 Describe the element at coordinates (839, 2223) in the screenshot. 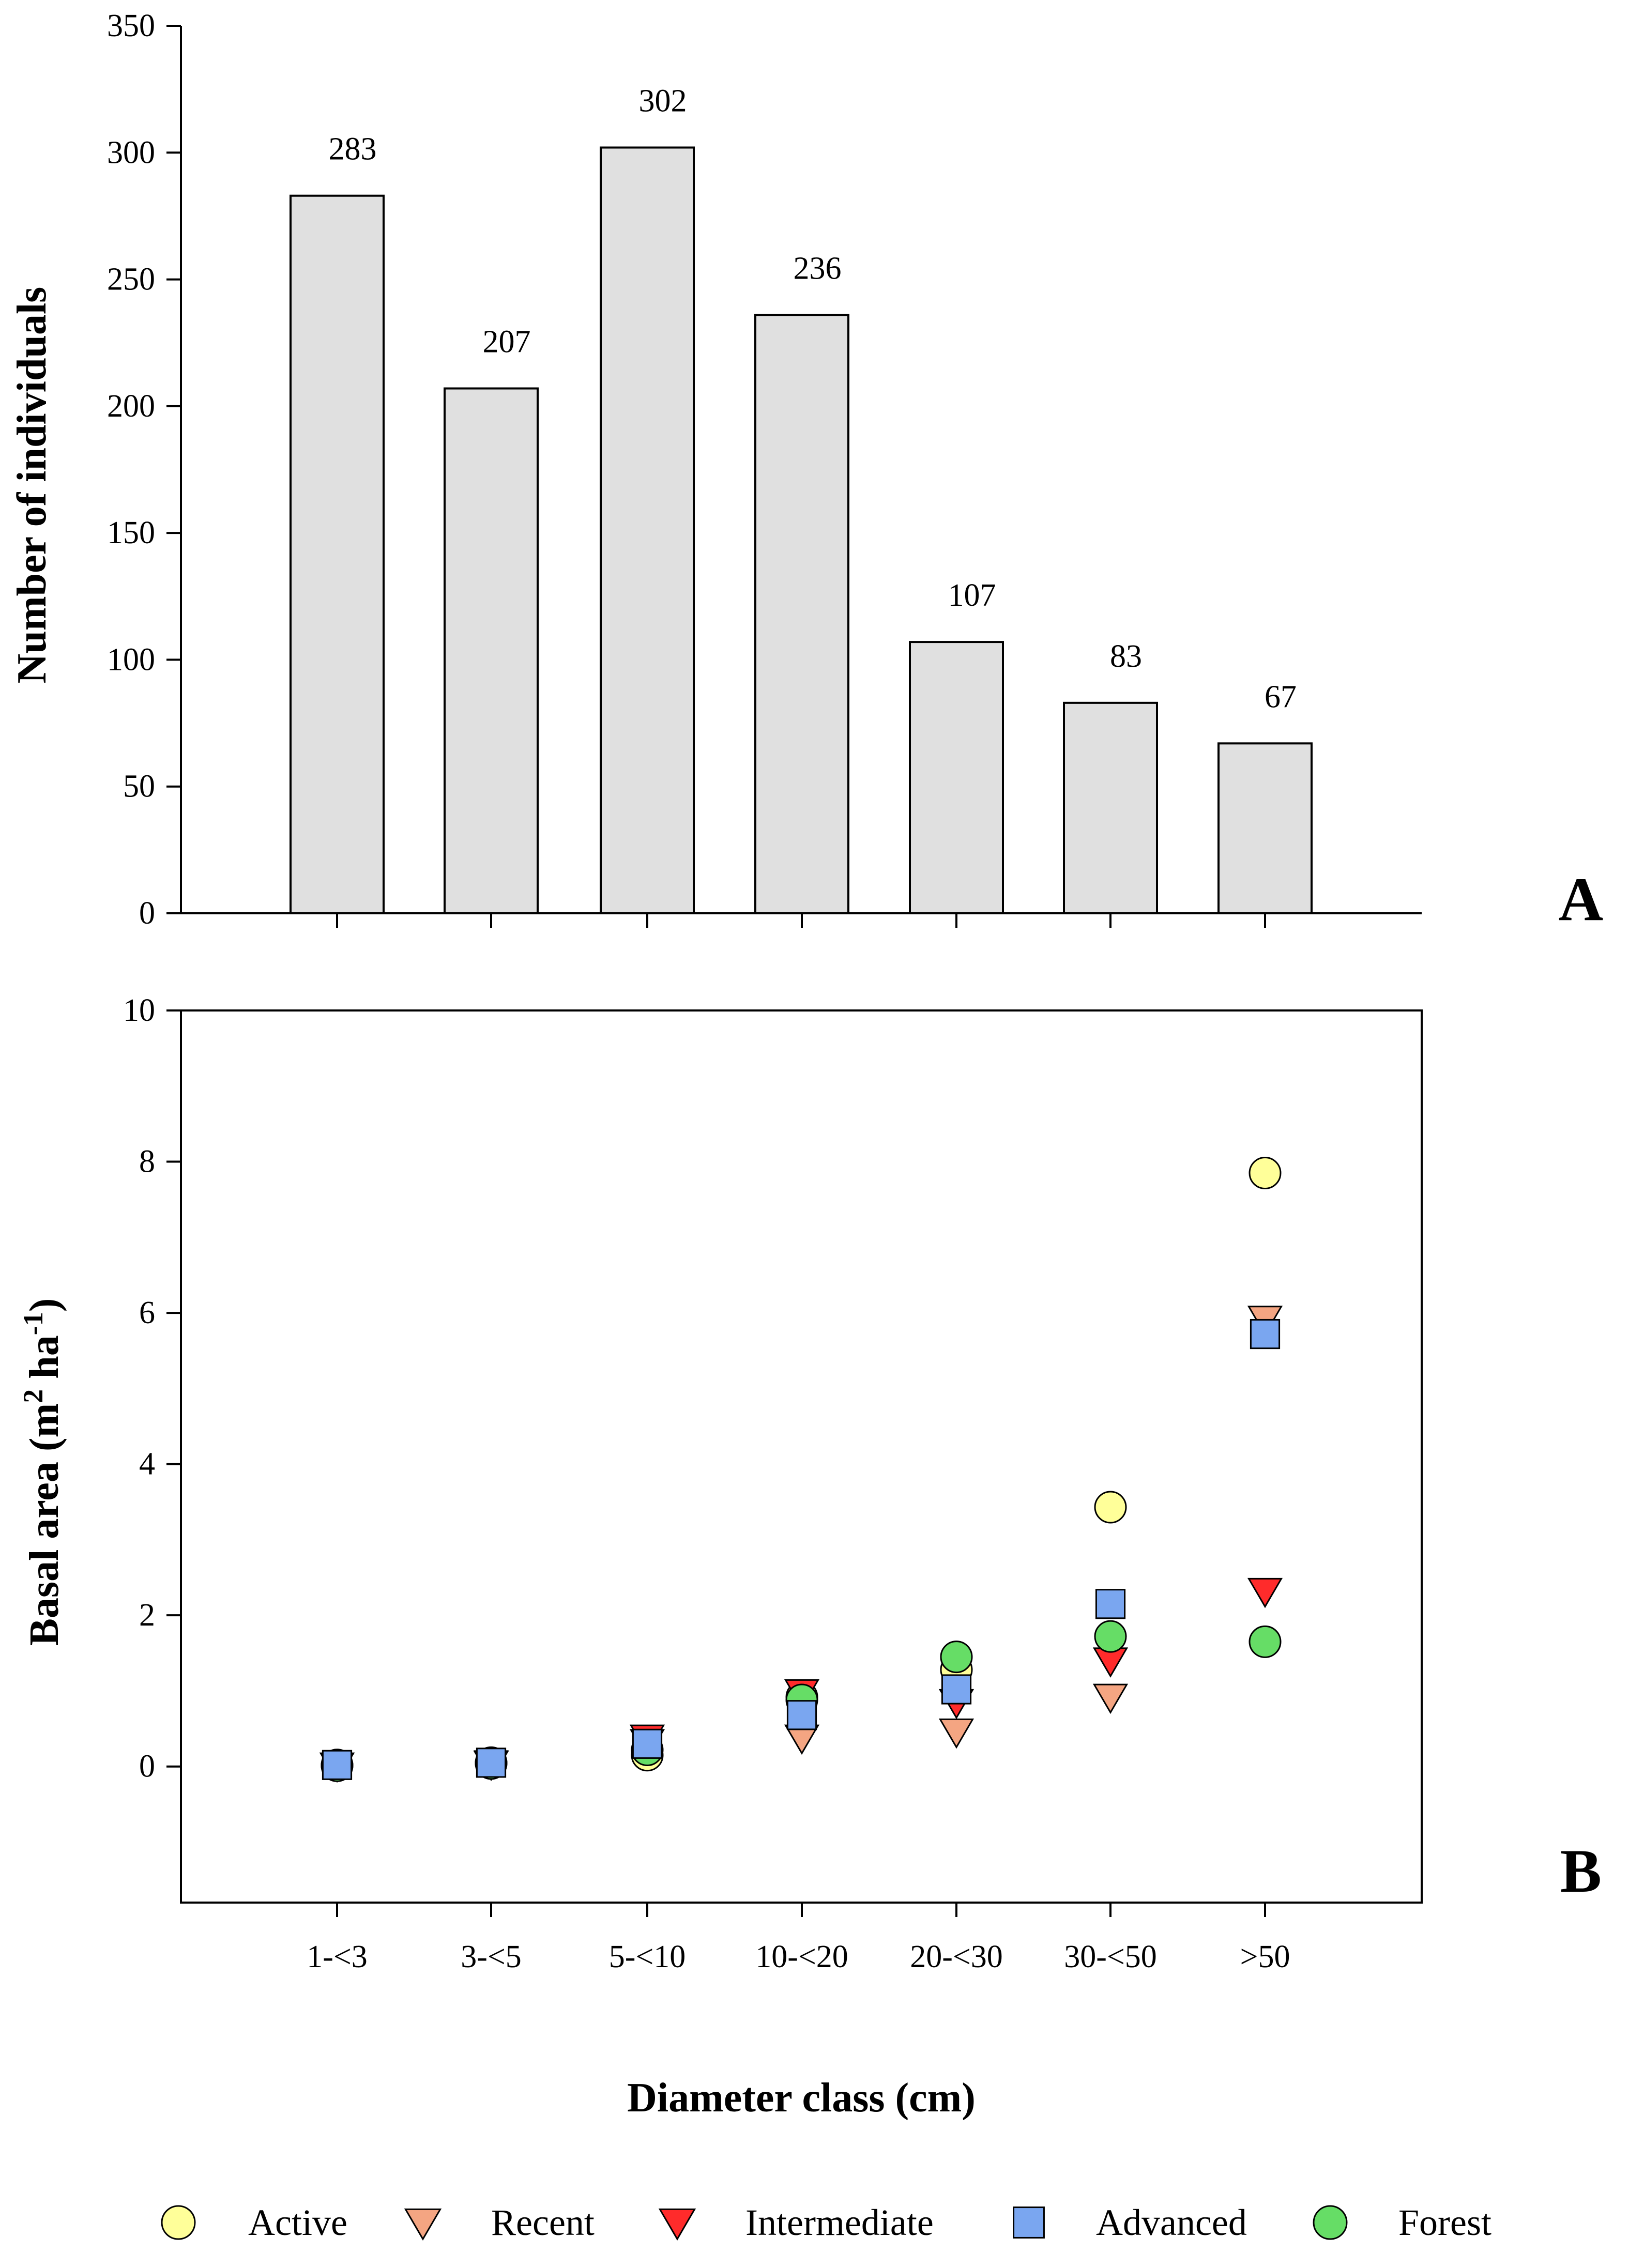

I see `legend-label-intermediate: Intermediate` at that location.